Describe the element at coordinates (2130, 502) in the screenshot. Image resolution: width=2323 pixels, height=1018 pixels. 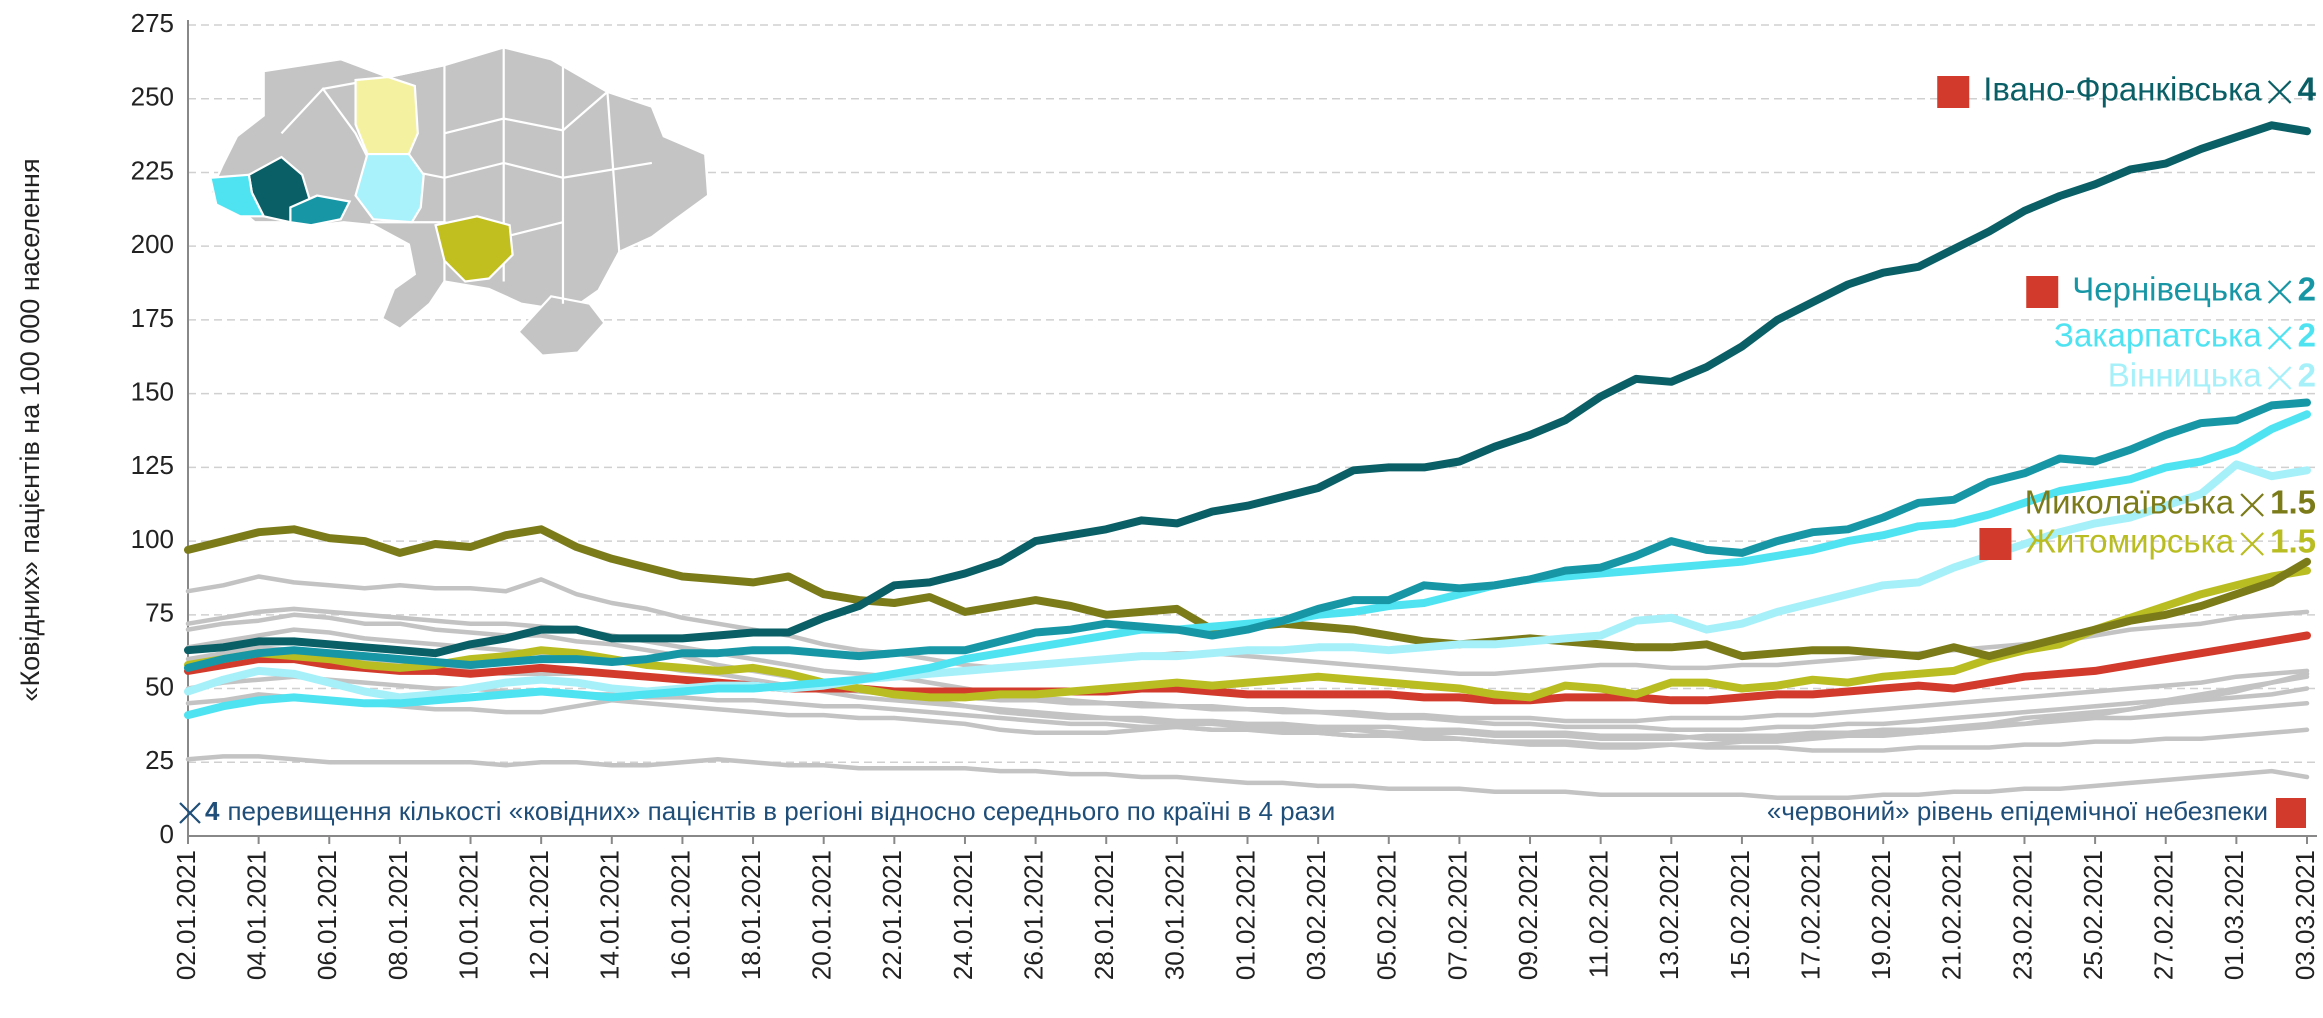
I see `legend-label: Миколаївська` at that location.